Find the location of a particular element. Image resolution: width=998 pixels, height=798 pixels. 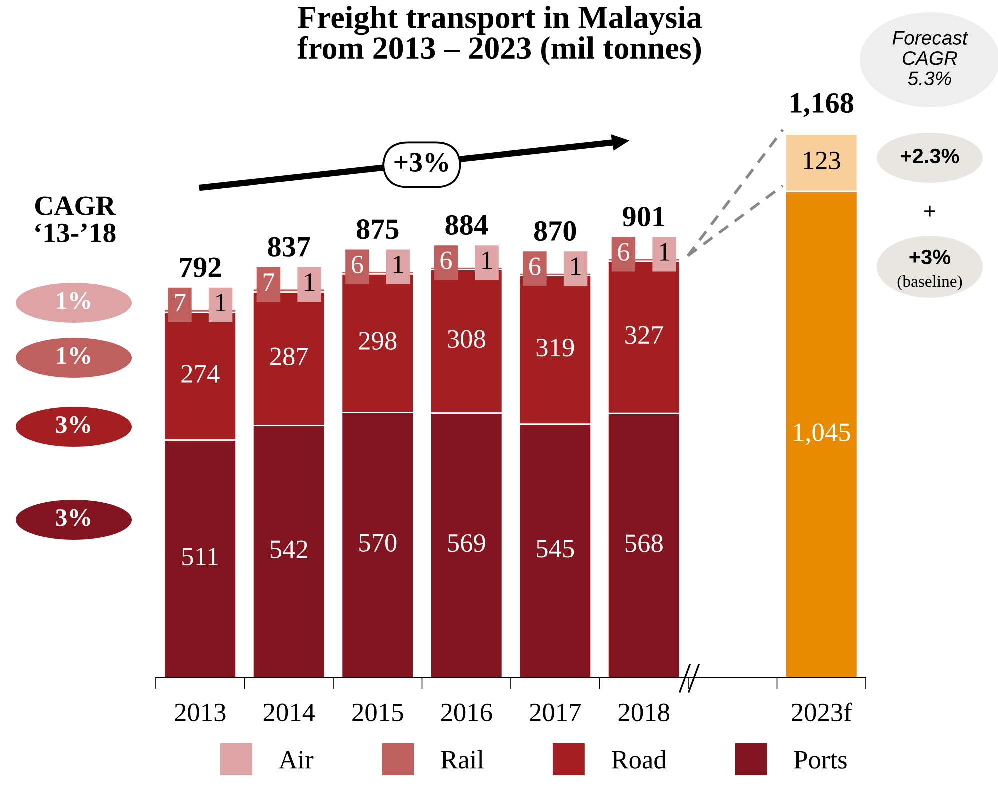

legend-label: Rail is located at coordinates (462, 759).